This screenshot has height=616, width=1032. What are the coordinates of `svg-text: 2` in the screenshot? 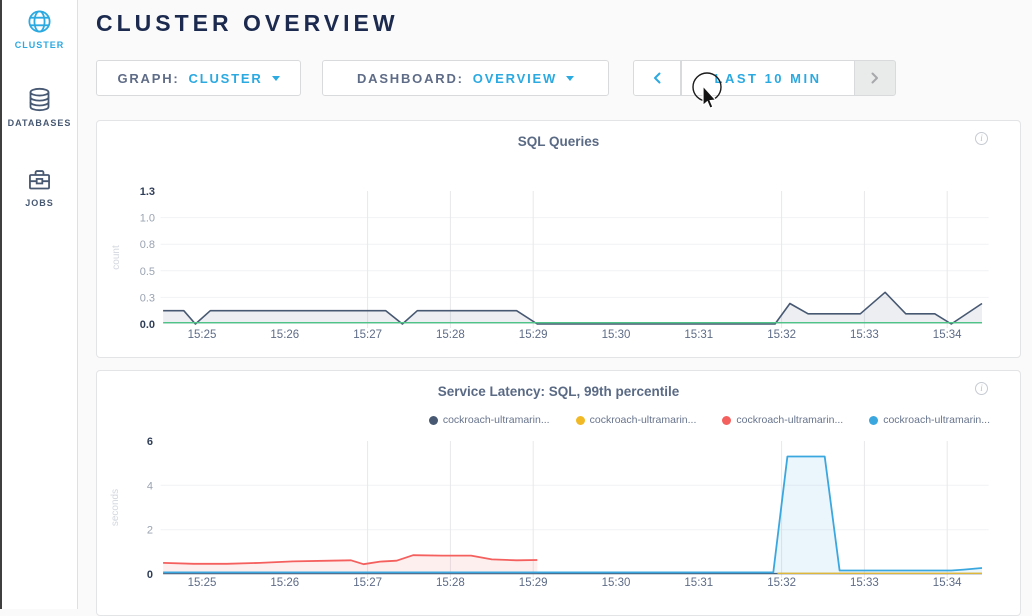 It's located at (150, 531).